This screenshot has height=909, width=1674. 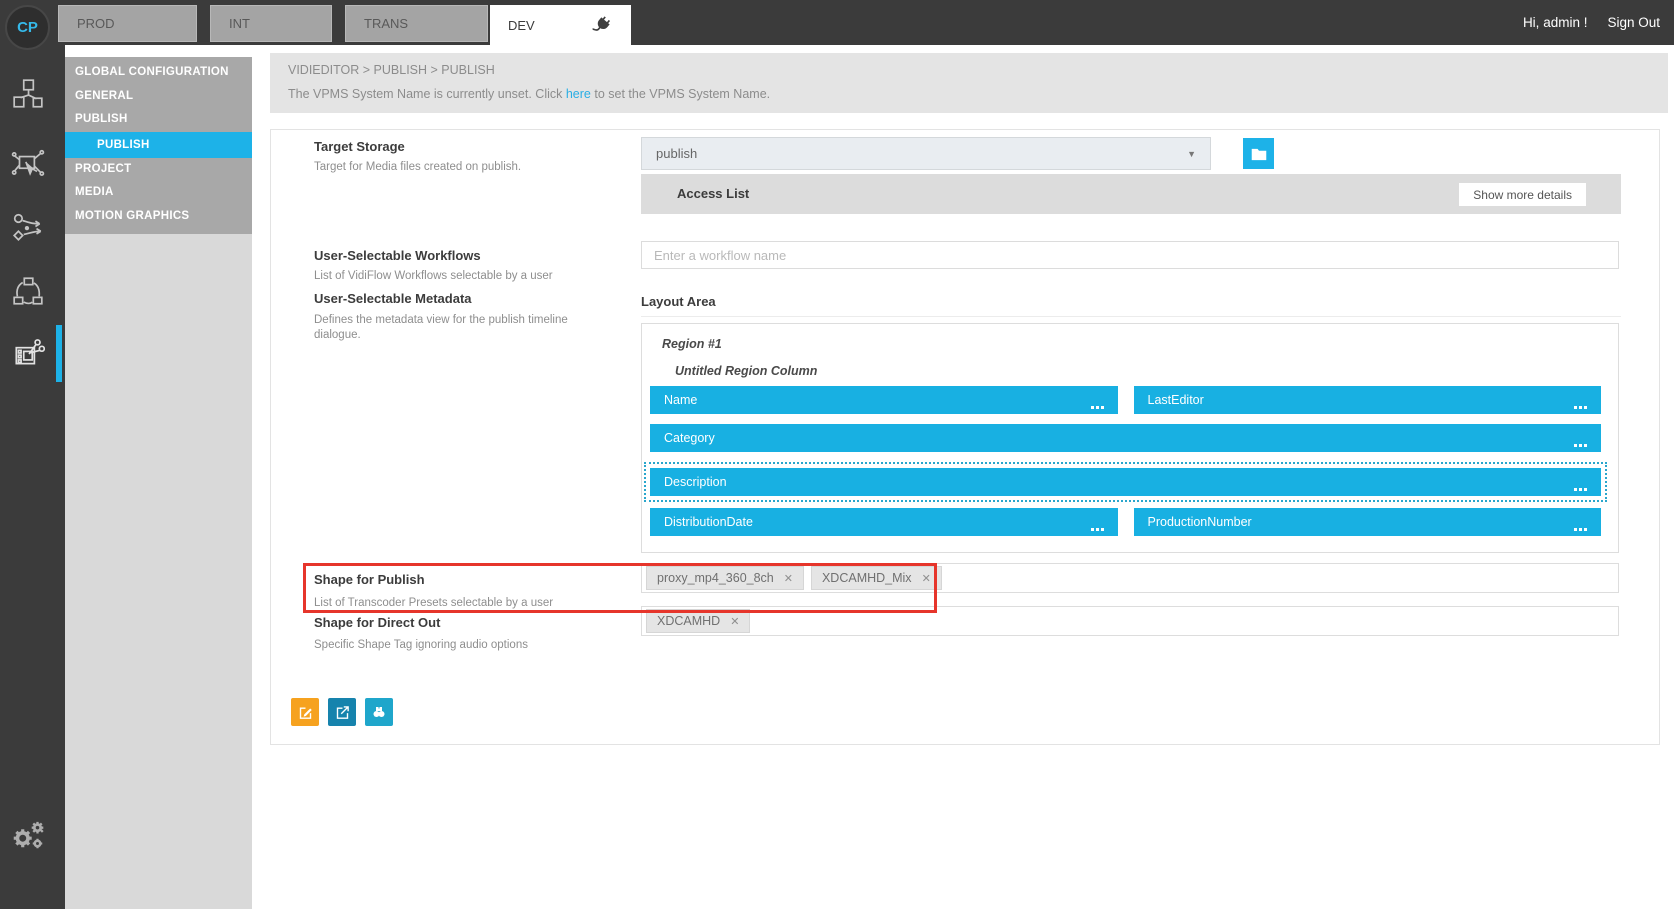 I want to click on folder-icon, so click(x=1259, y=154).